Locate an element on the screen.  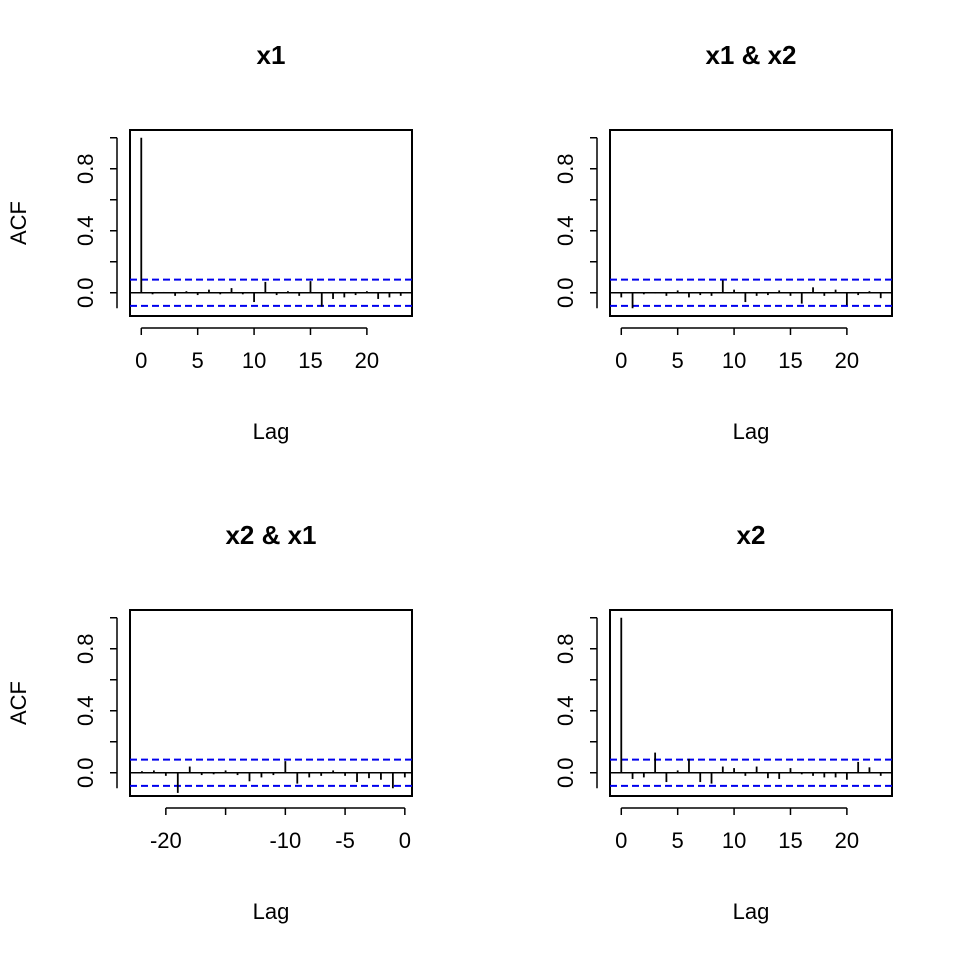
x-tick-label: -20 is located at coordinates (166, 840).